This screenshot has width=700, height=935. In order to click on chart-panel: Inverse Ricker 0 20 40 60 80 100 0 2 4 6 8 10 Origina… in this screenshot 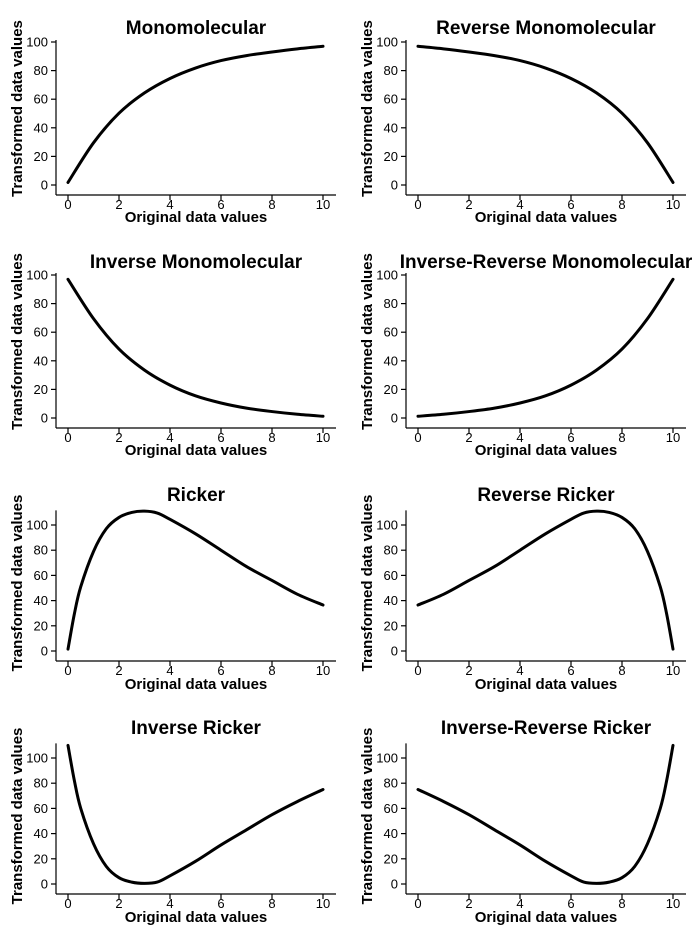, I will do `click(172, 822)`.